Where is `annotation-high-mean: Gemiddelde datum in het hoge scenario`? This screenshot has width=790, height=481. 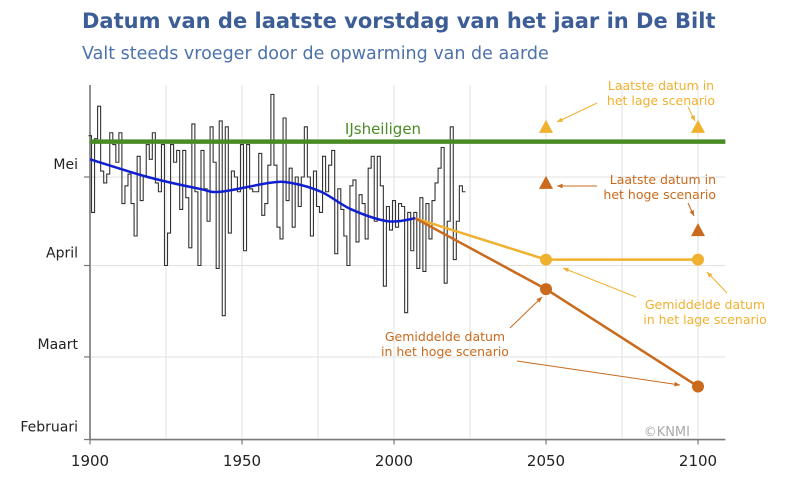
annotation-high-mean: Gemiddelde datum in het hoge scenario is located at coordinates (445, 344).